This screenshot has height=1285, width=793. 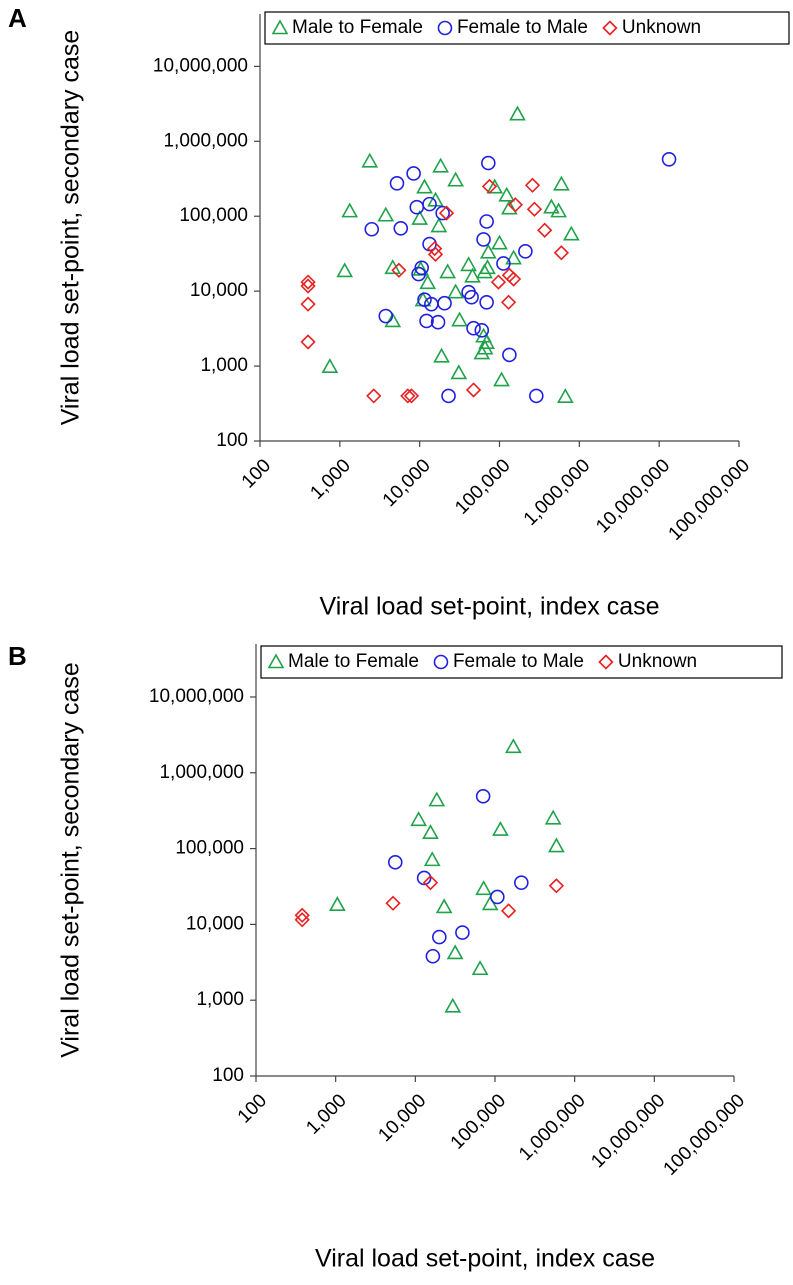 I want to click on y-tick-label: 10,000,000, so click(x=196, y=696).